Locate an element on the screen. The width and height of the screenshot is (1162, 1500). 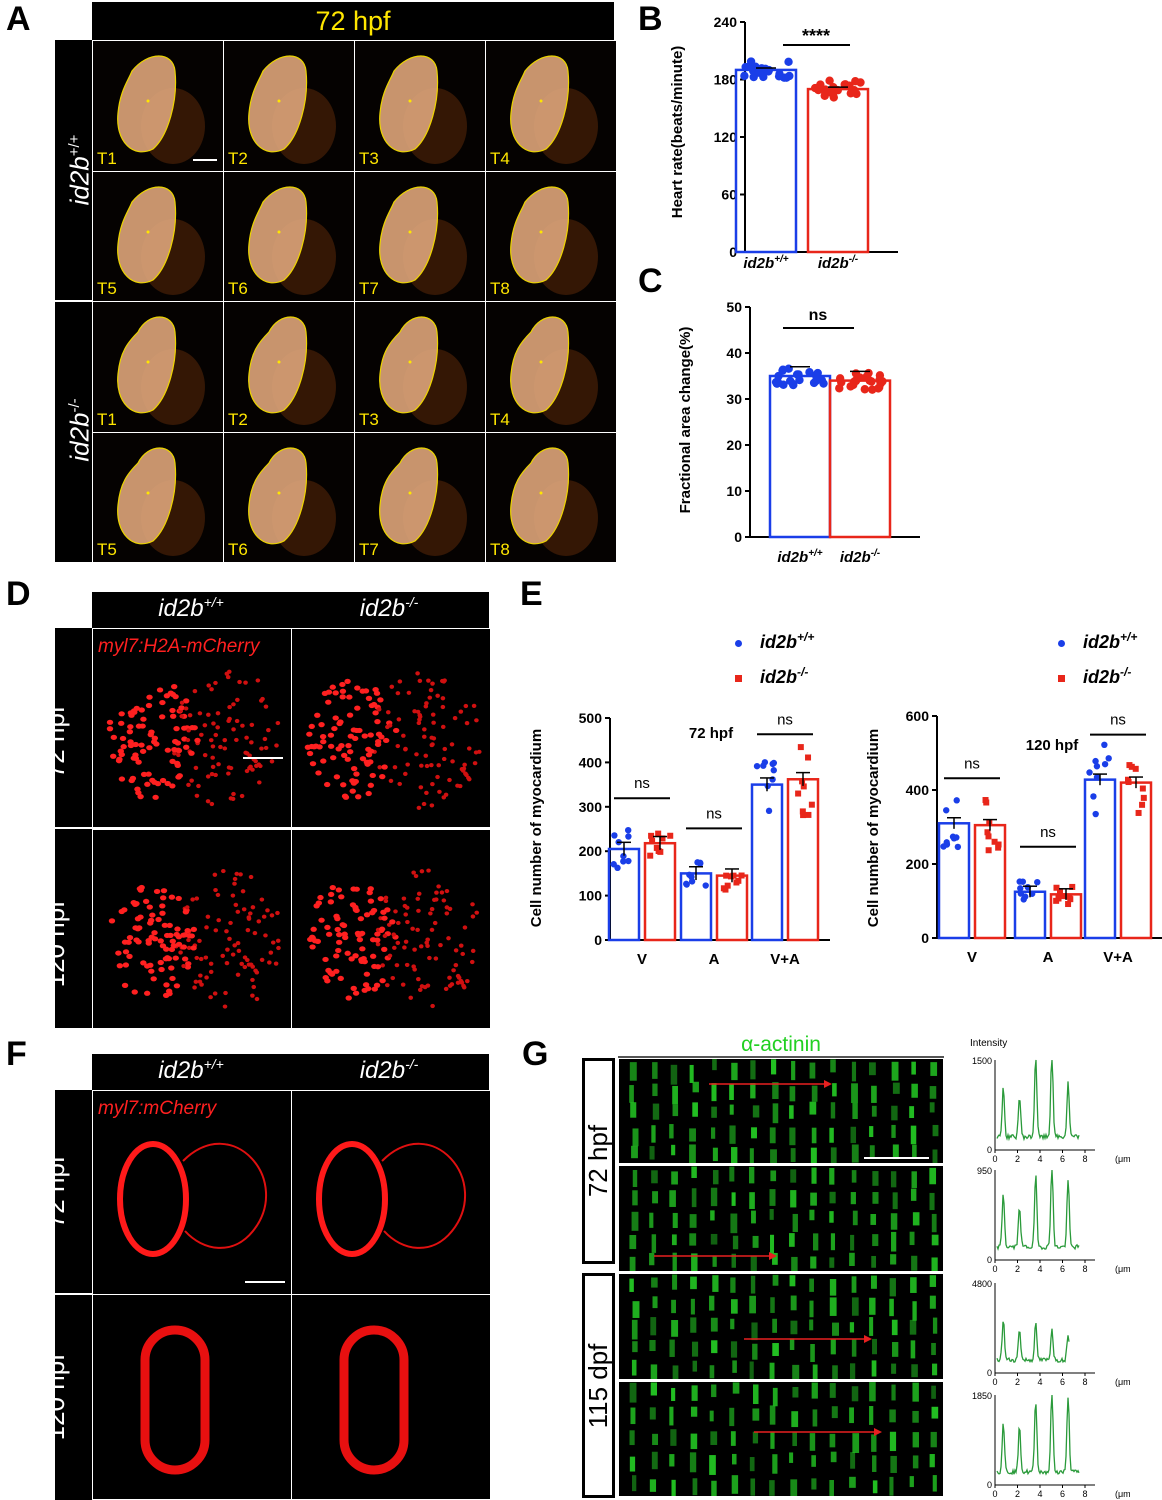
ventricle-outline is located at coordinates (175, 1400).